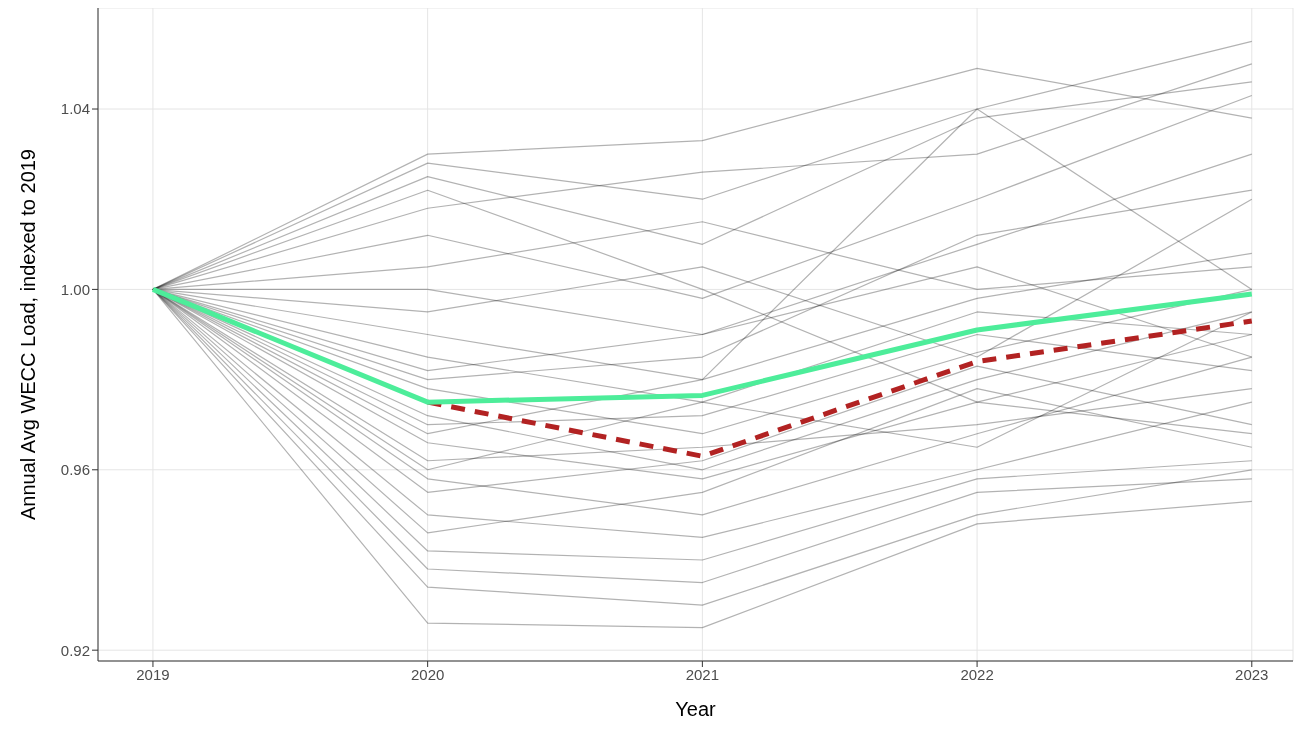 The width and height of the screenshot is (1311, 734). What do you see at coordinates (75, 470) in the screenshot?
I see `y-tick-label: 0.96` at bounding box center [75, 470].